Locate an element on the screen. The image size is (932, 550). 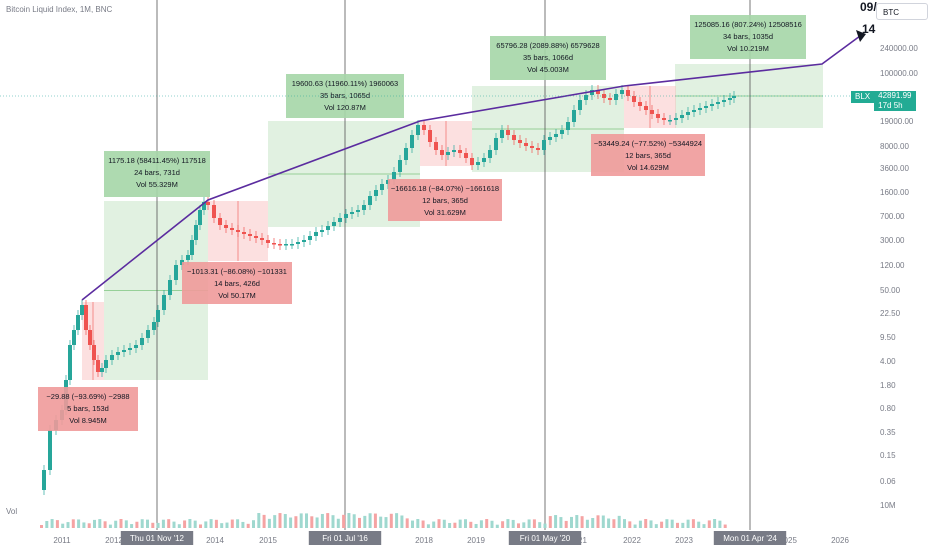
range-up-label: Vol 10.219M is located at coordinates (748, 48).